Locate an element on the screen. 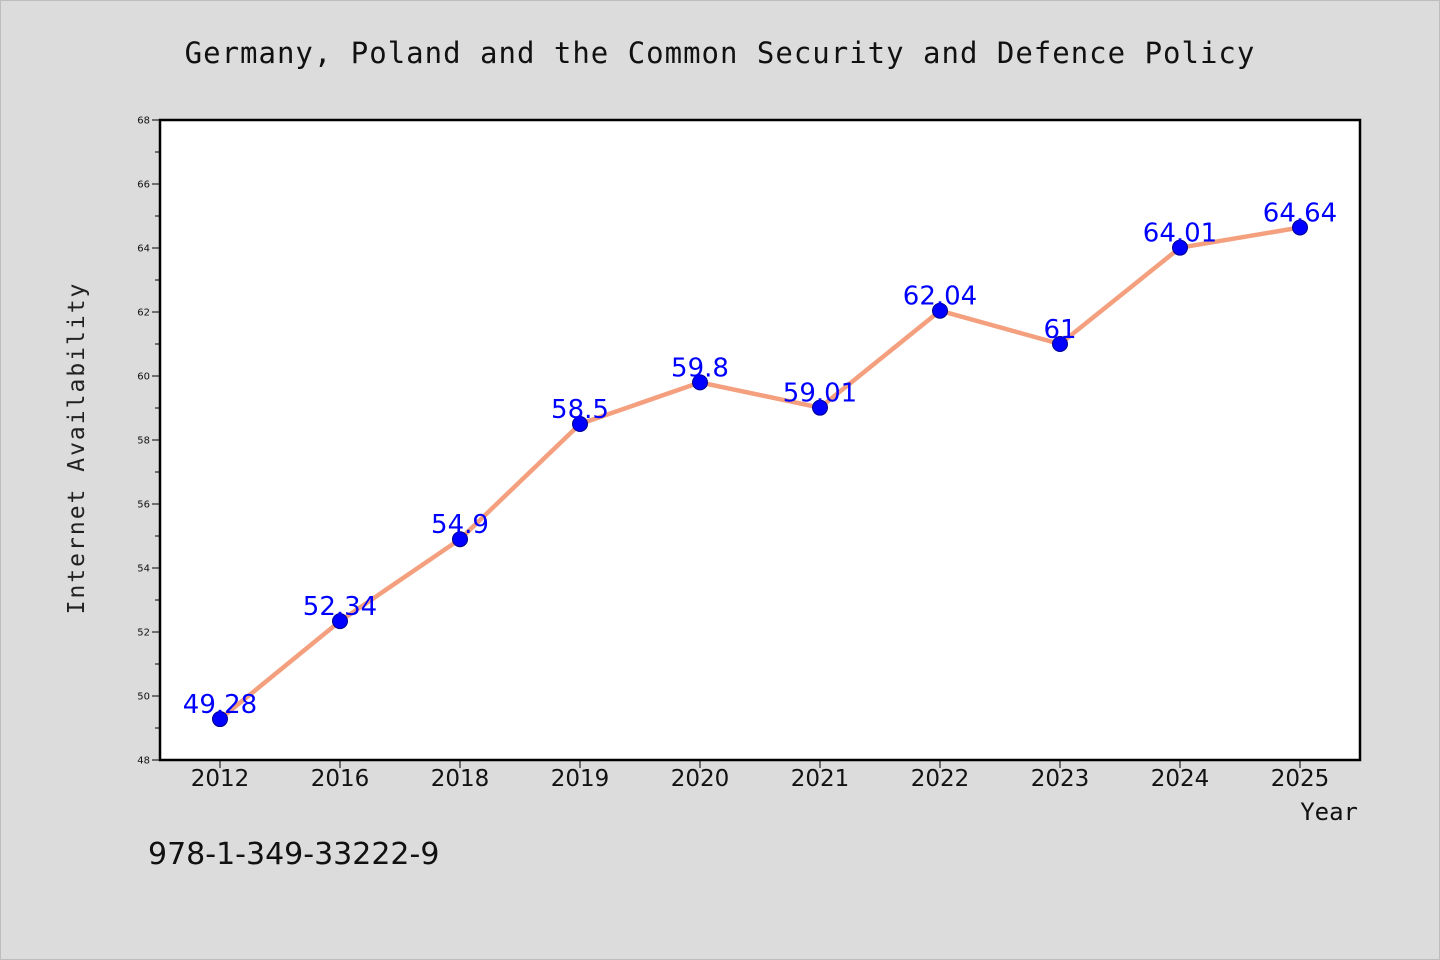  x-axis-label: Year is located at coordinates (1329, 812).